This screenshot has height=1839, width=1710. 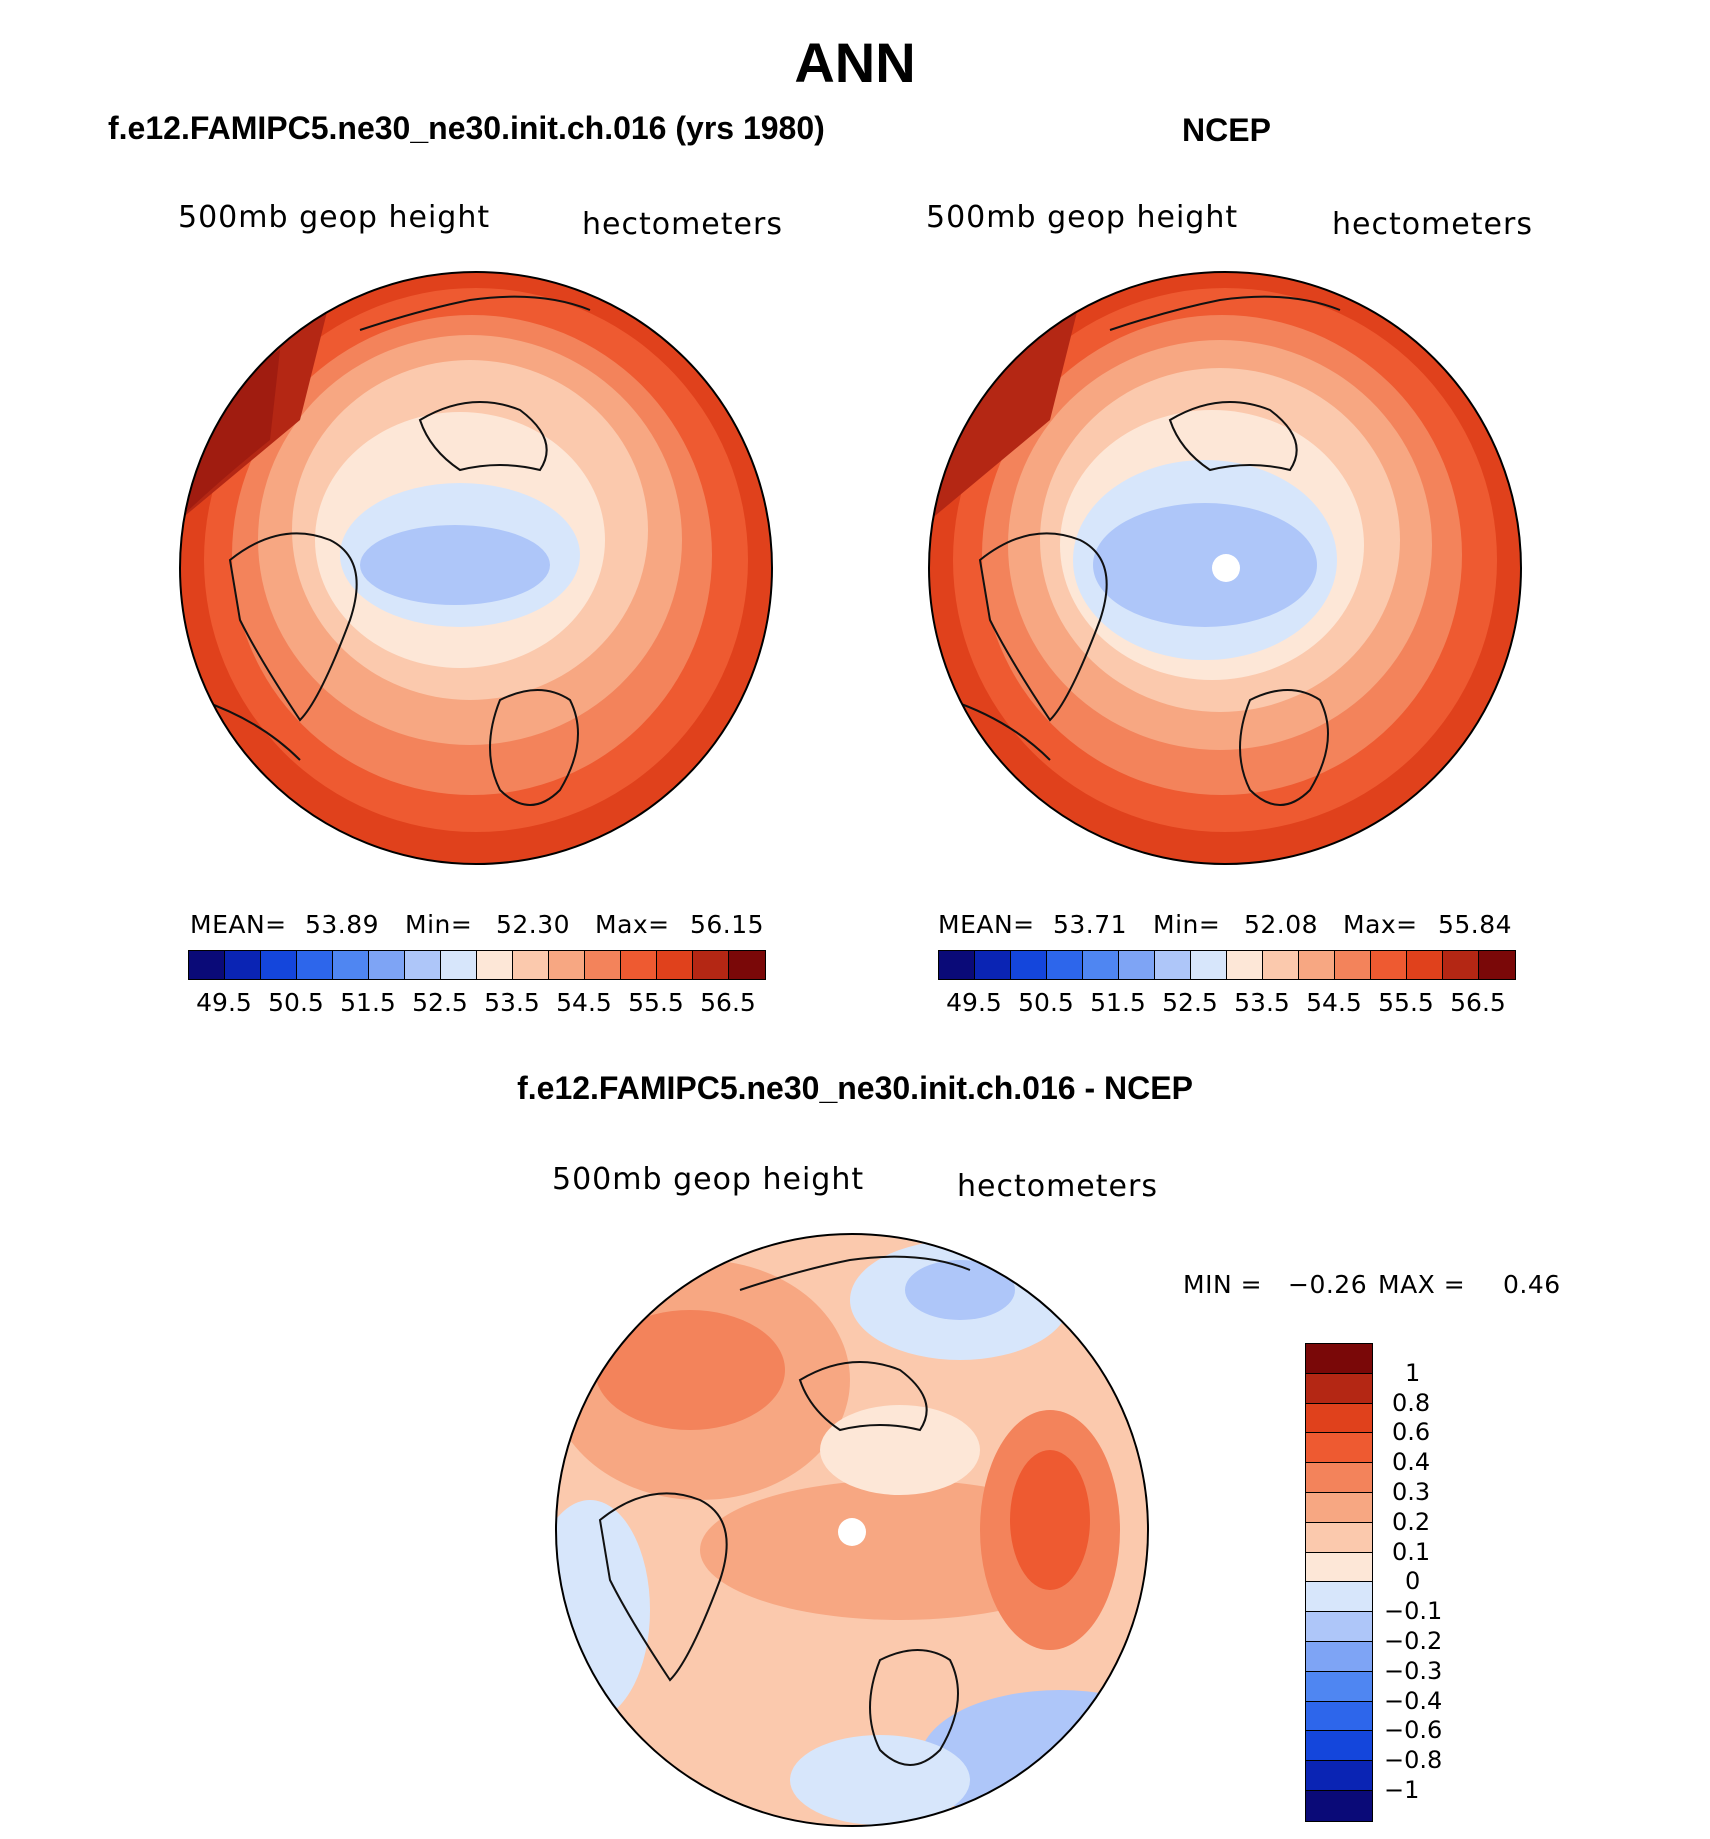 I want to click on colorbar-tick-label: 0.4, so click(x=1411, y=1462).